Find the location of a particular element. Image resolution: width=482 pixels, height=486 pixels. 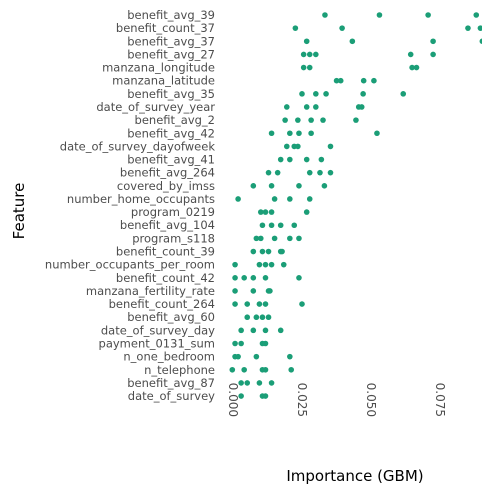

feature-label: manzana_latitude is located at coordinates (163, 81).